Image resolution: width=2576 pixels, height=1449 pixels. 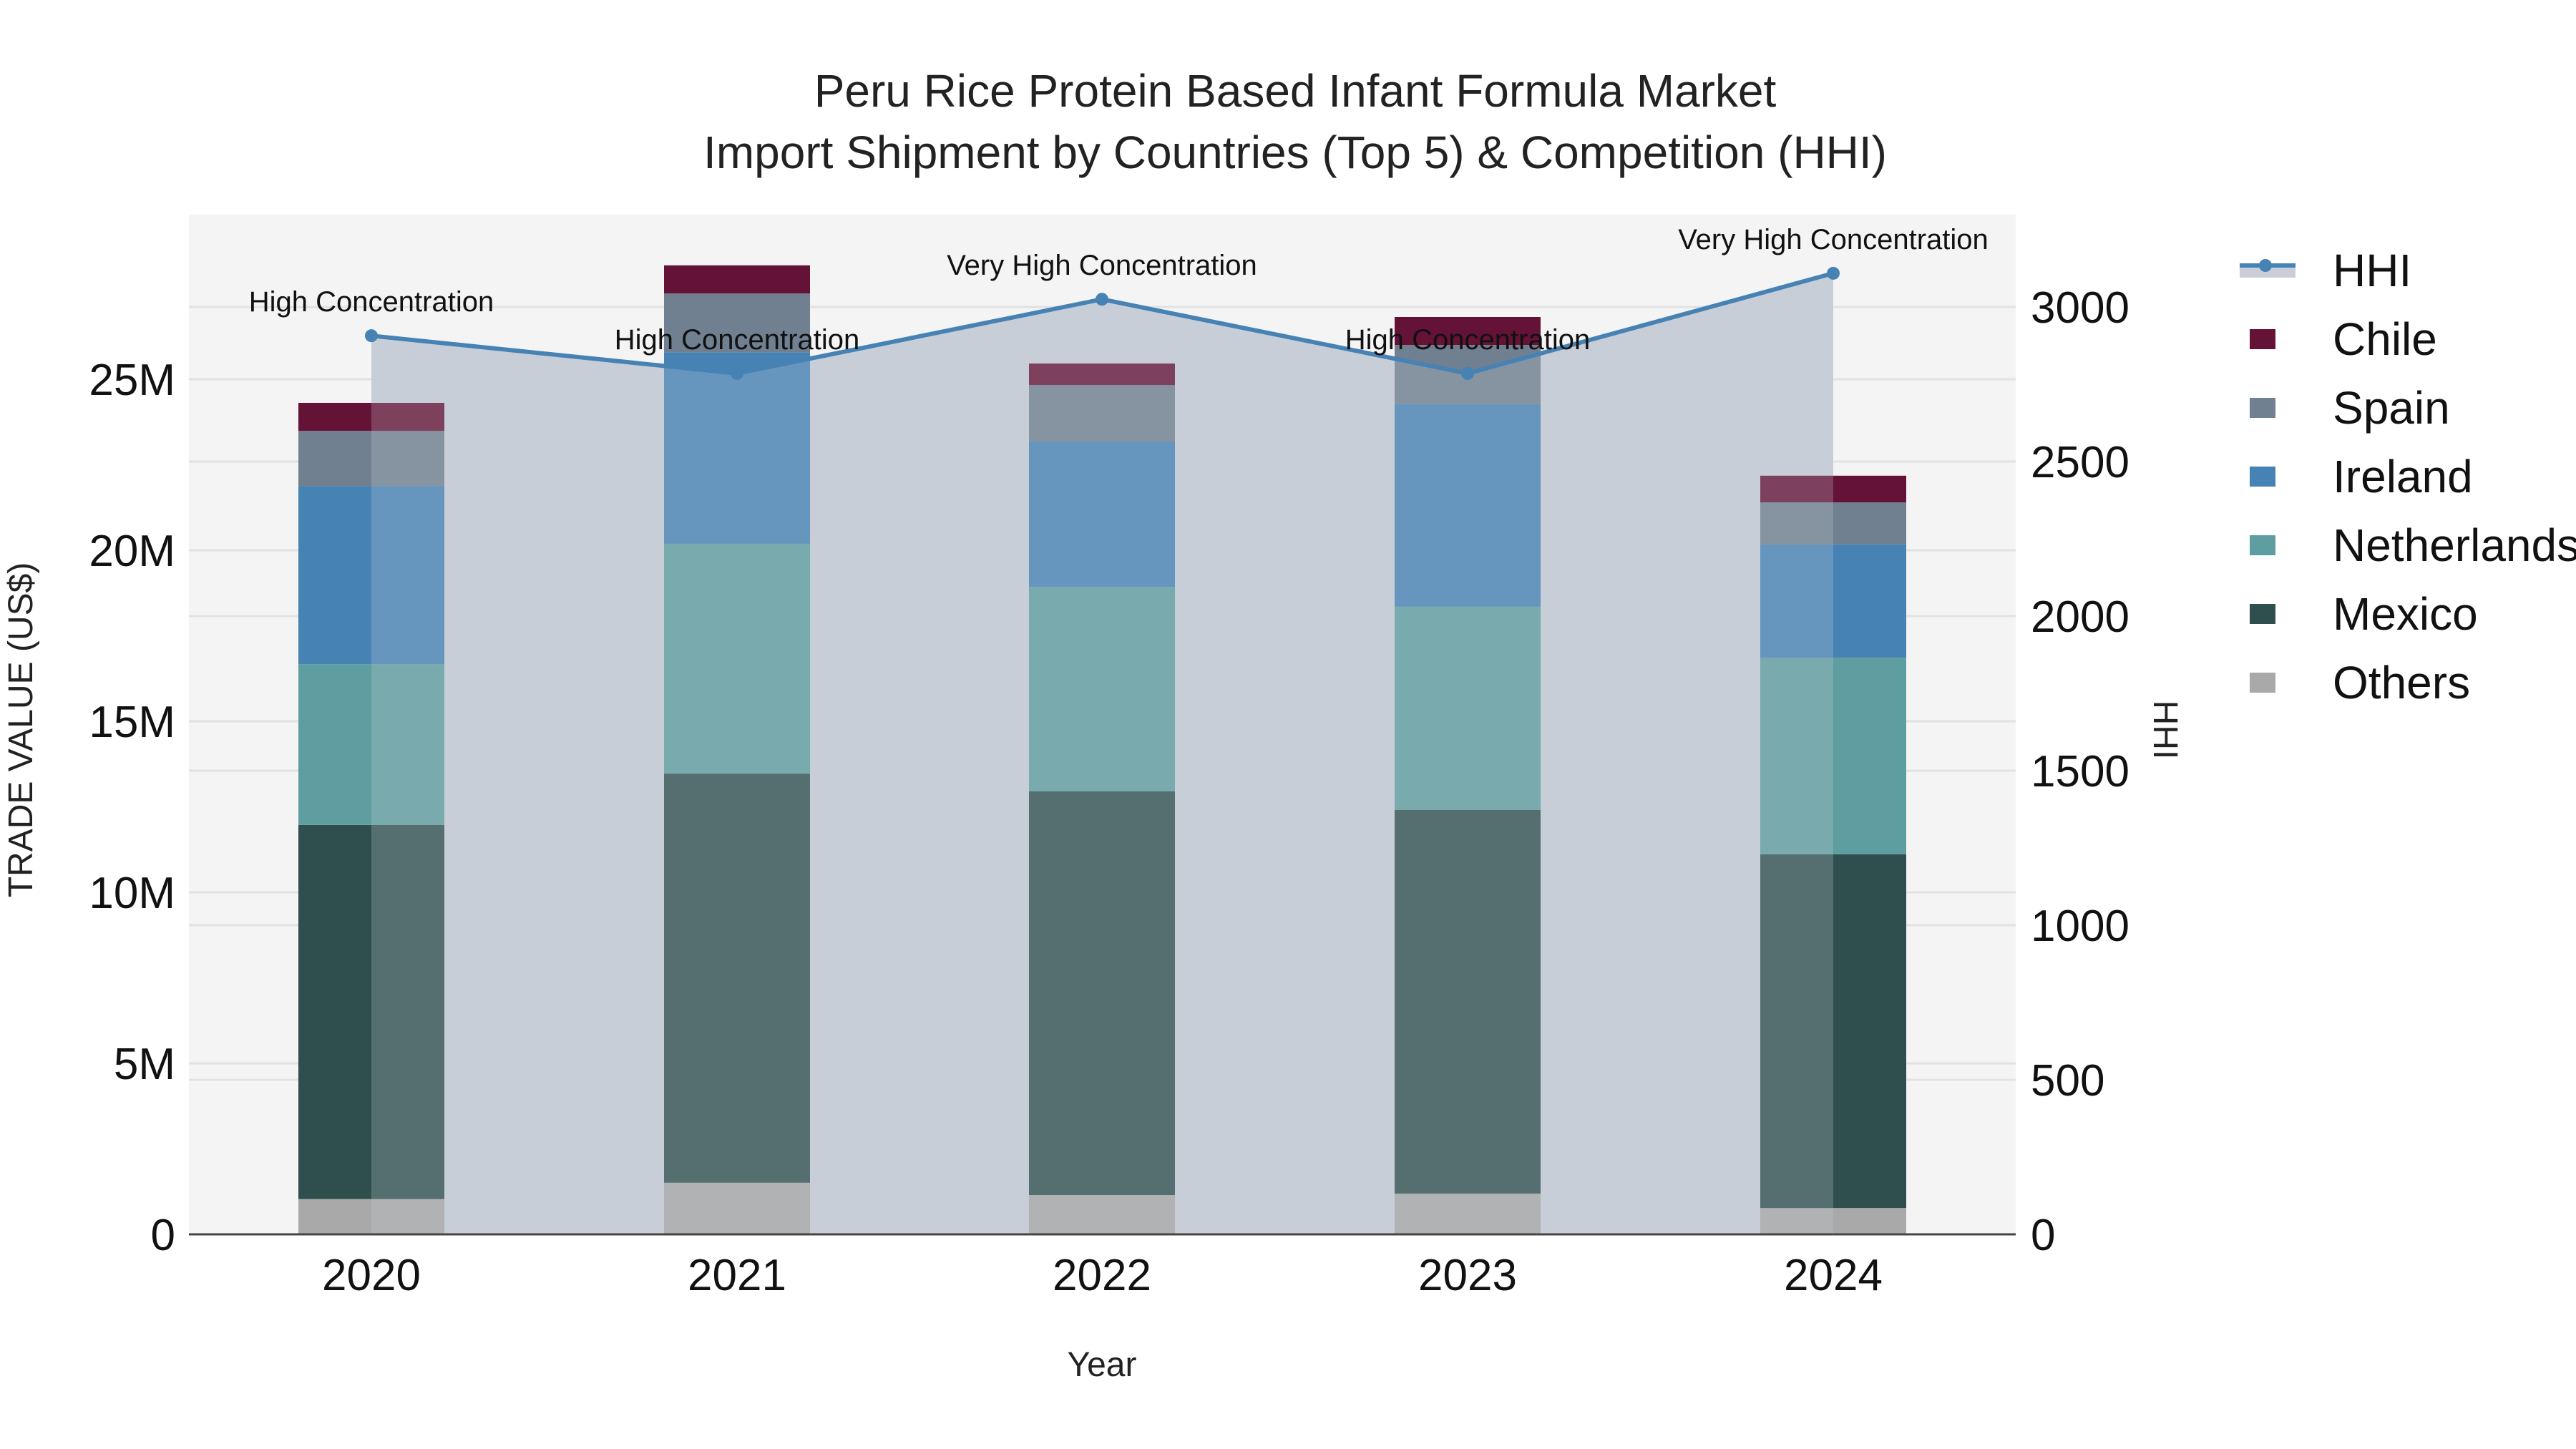 I want to click on bar-2023, so click(x=1468, y=775).